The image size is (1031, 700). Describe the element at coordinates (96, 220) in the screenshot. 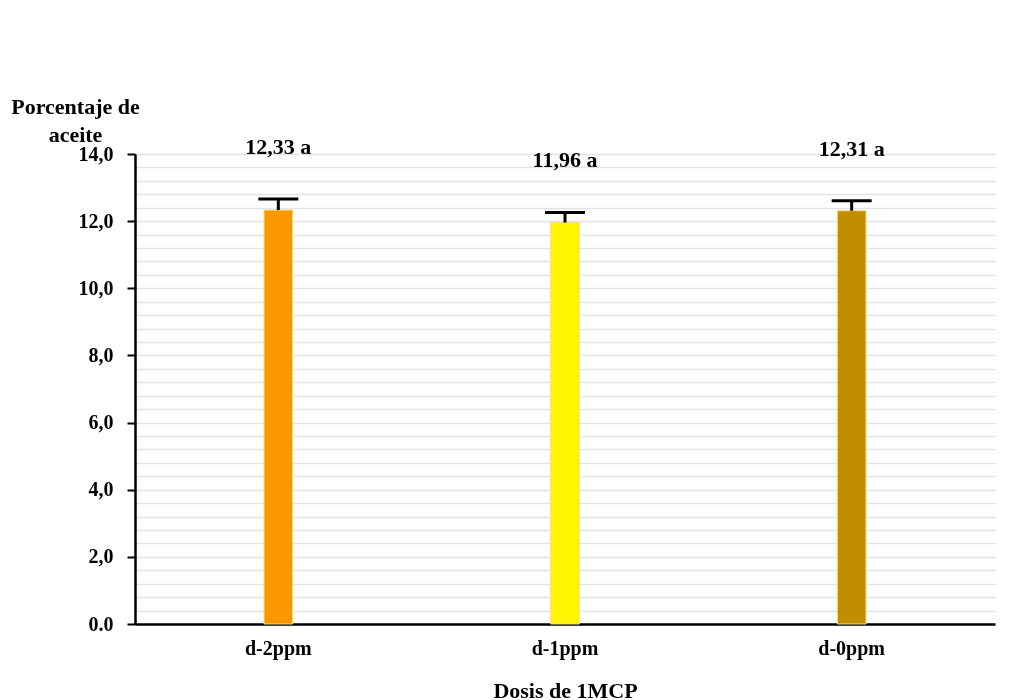

I see `y-tick-label: 12,0` at that location.